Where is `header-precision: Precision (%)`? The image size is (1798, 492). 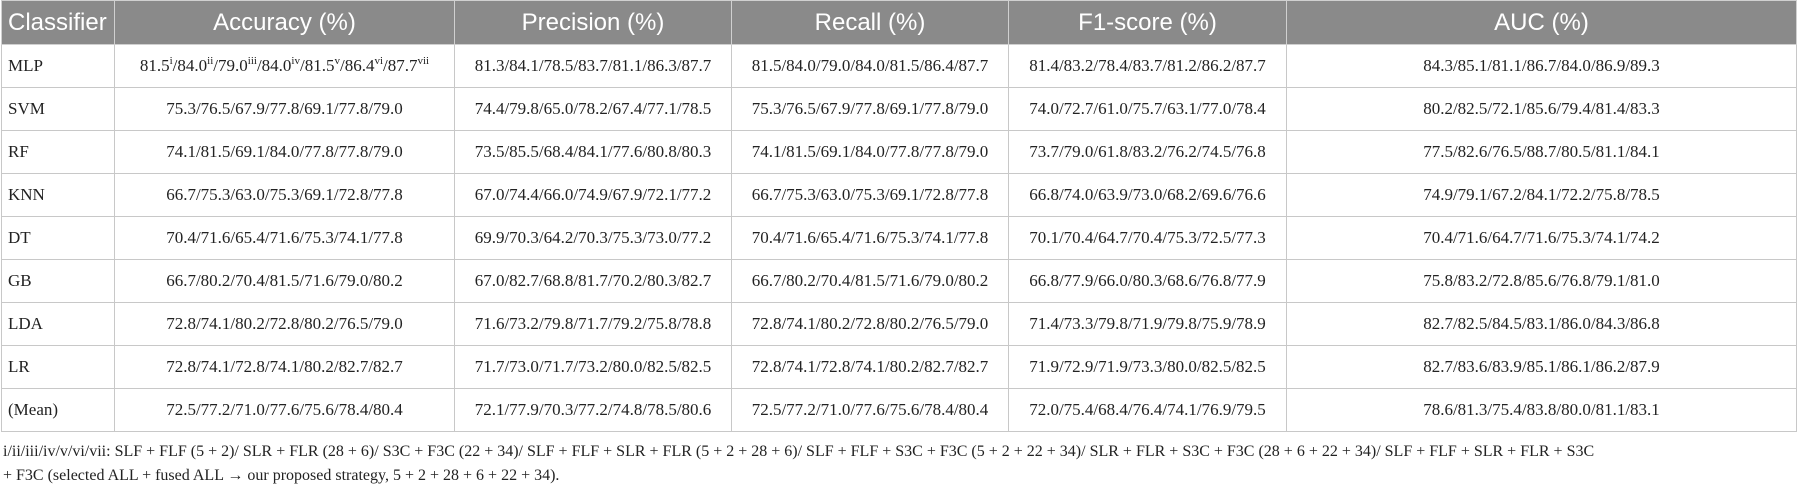 header-precision: Precision (%) is located at coordinates (593, 22).